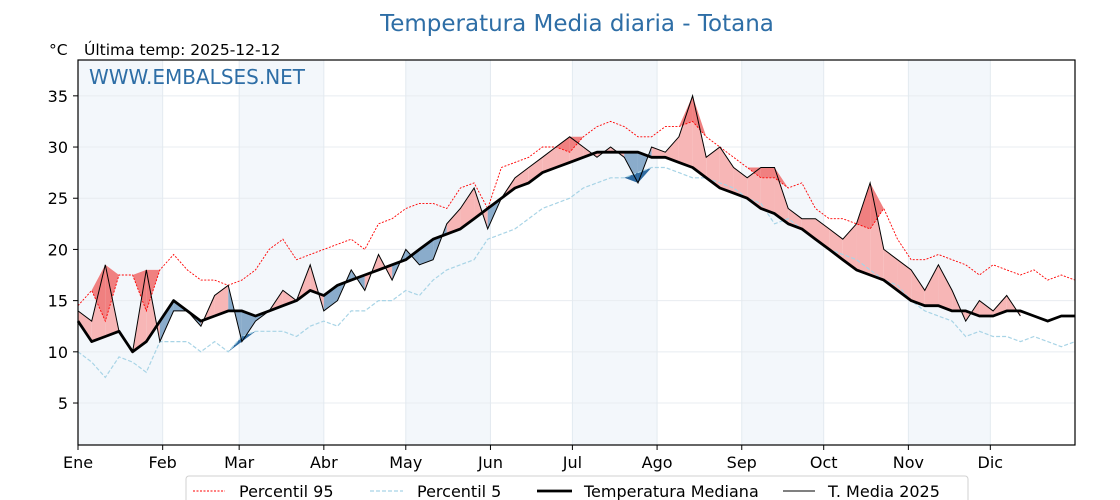  What do you see at coordinates (58, 96) in the screenshot?
I see `y-tick-label: 35` at bounding box center [58, 96].